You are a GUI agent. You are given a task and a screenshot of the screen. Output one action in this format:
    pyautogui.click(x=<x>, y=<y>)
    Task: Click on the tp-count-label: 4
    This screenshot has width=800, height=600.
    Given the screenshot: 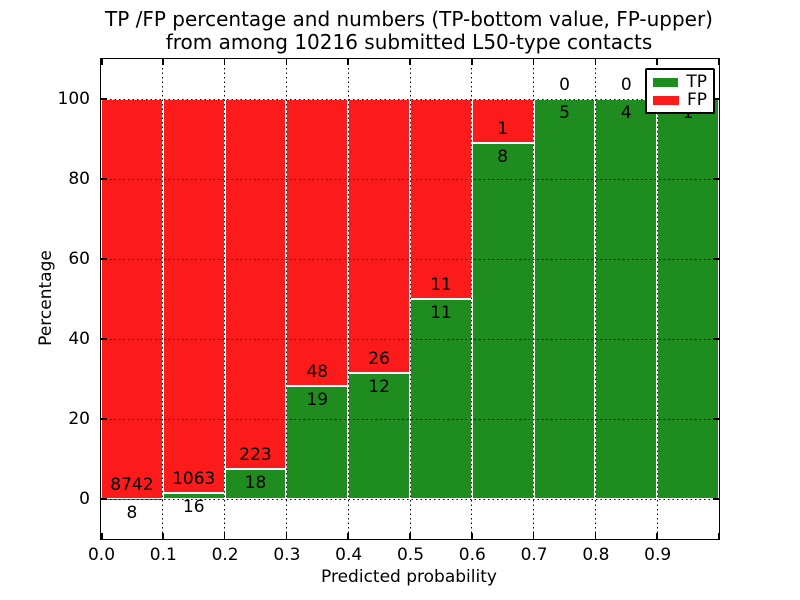 What is the action you would take?
    pyautogui.click(x=626, y=113)
    